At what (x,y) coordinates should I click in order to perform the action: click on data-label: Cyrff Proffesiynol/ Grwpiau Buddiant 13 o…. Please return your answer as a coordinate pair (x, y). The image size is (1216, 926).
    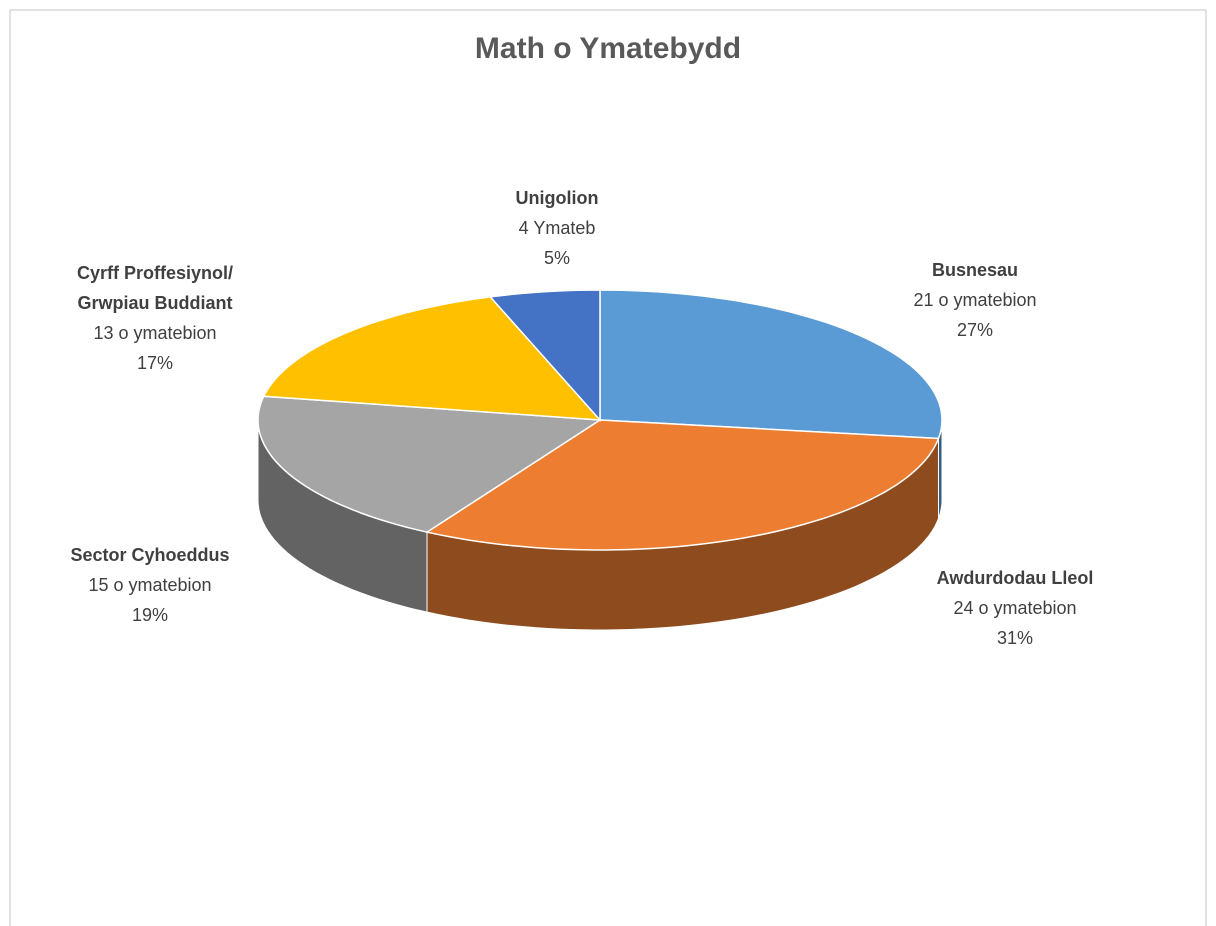
    Looking at the image, I should click on (155, 318).